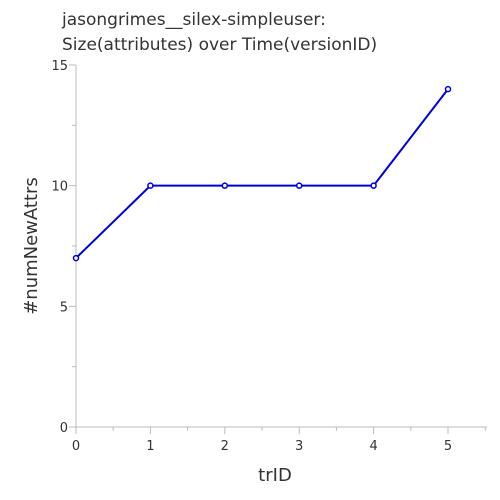 The height and width of the screenshot is (500, 500). Describe the element at coordinates (76, 446) in the screenshot. I see `x-tick-label: 0` at that location.